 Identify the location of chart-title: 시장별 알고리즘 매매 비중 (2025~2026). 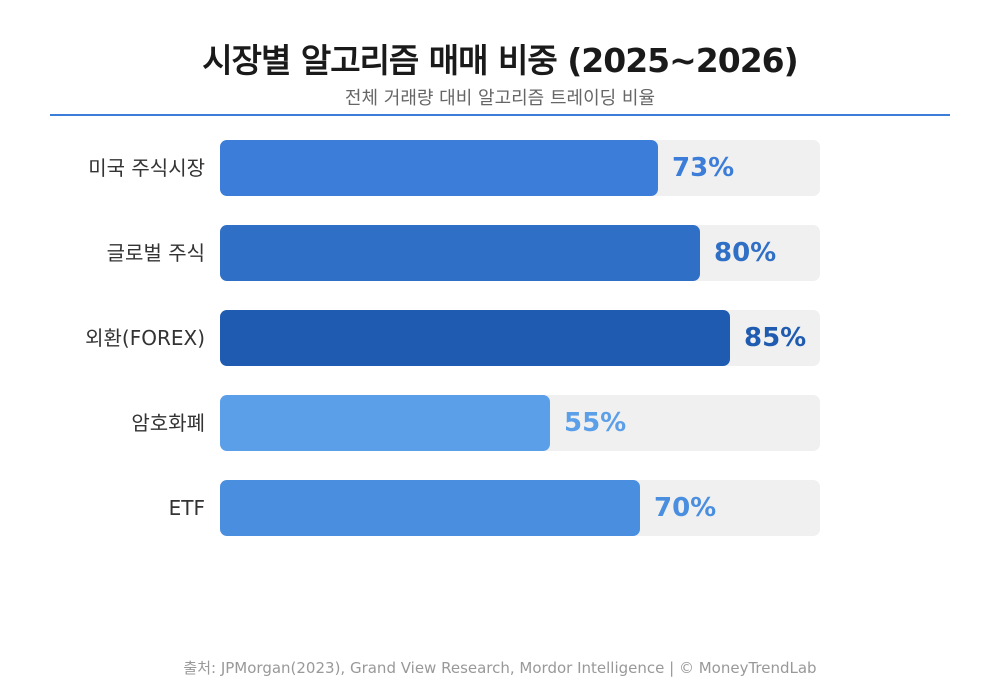
(500, 60).